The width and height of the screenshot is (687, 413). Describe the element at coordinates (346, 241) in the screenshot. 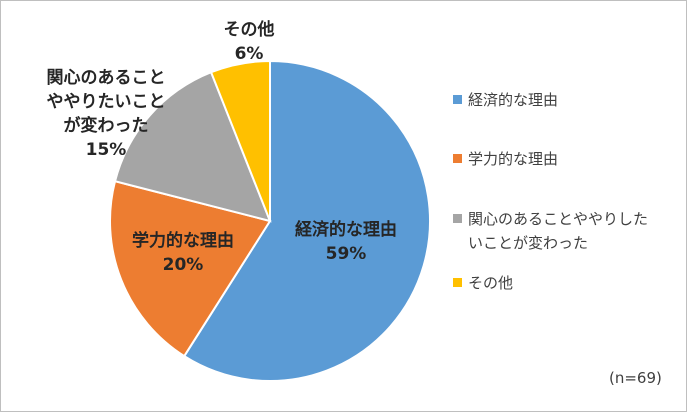

I see `slice-label-1: 経済的な理由 59%` at that location.